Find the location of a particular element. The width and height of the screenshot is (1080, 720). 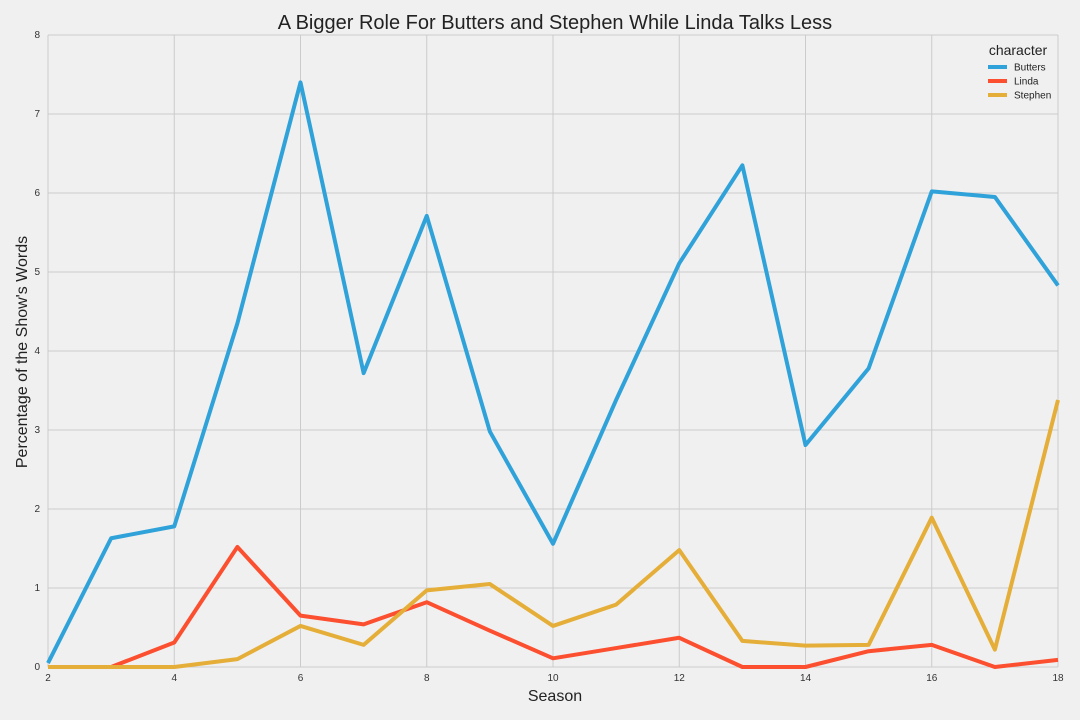

y-tick-label: 8 is located at coordinates (37, 35).